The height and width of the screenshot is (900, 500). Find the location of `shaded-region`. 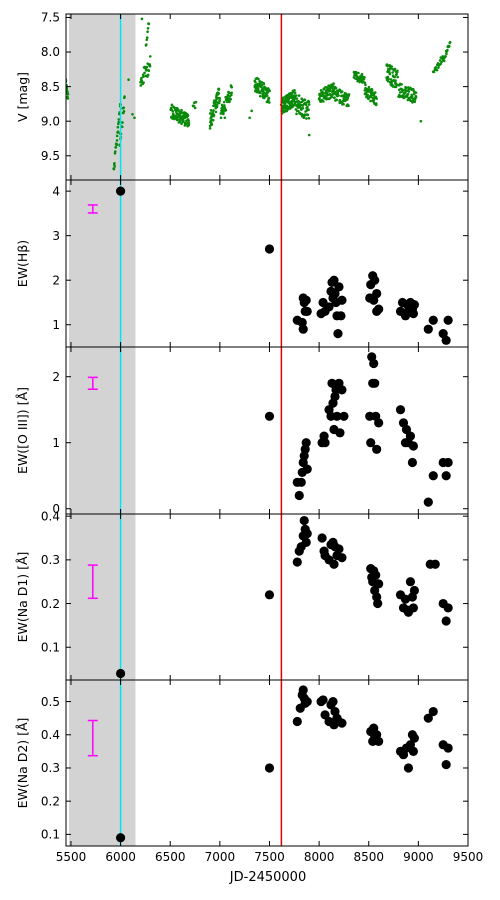

shaded-region is located at coordinates (102, 430).